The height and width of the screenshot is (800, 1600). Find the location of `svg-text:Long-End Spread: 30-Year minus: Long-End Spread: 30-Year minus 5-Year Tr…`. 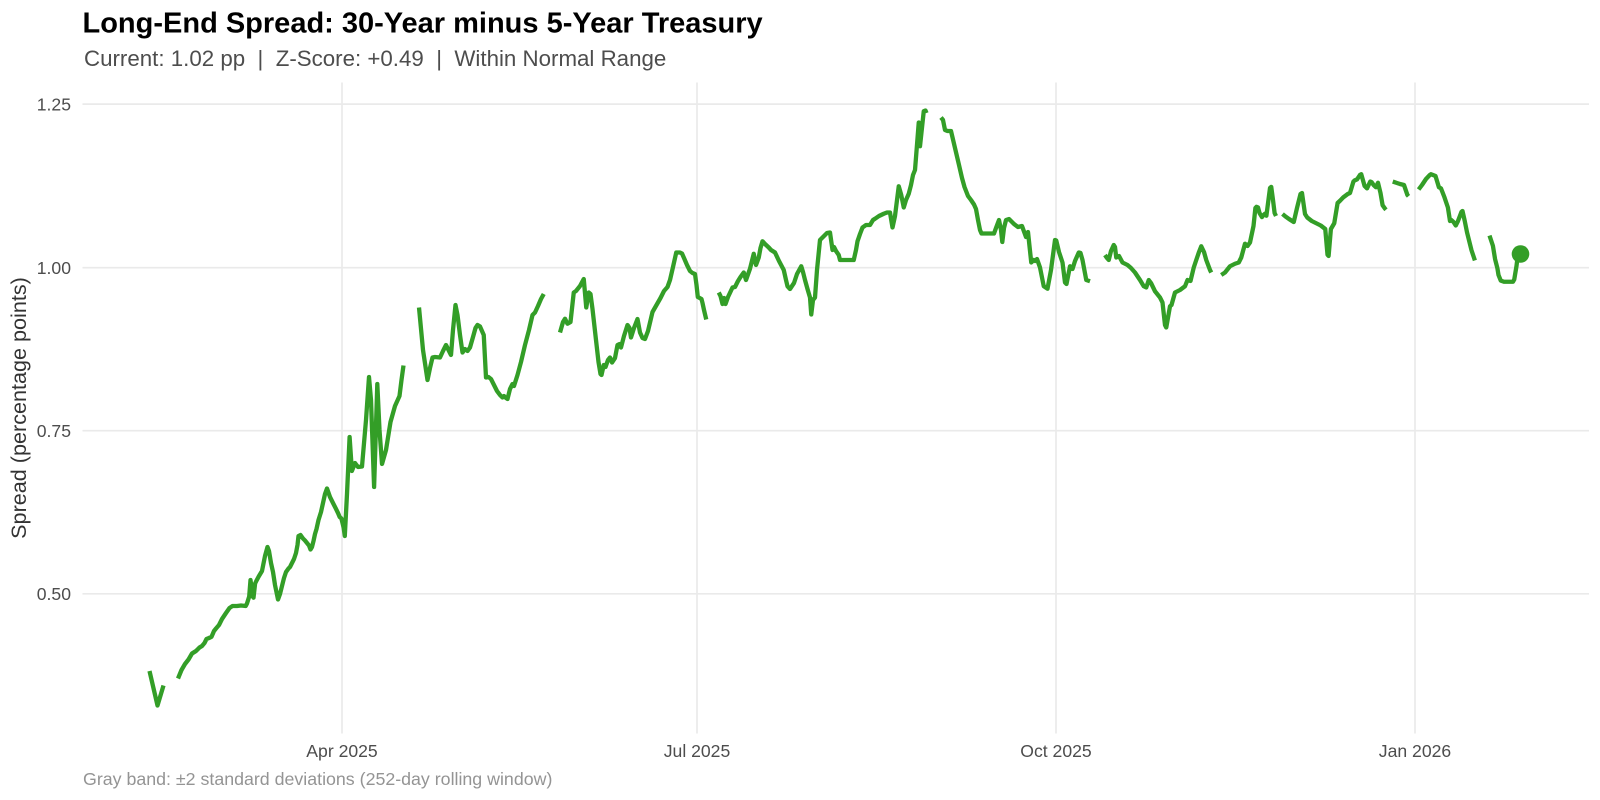

svg-text:Long-End Spread: 30-Year minus: Long-End Spread: 30-Year minus 5-Year Tr… is located at coordinates (423, 24).